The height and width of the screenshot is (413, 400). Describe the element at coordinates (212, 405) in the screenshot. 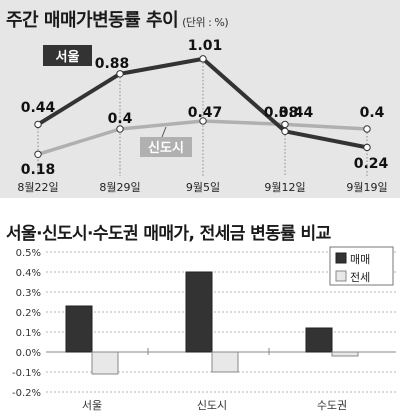

I see `bar-x-tick-1: 신도시` at that location.